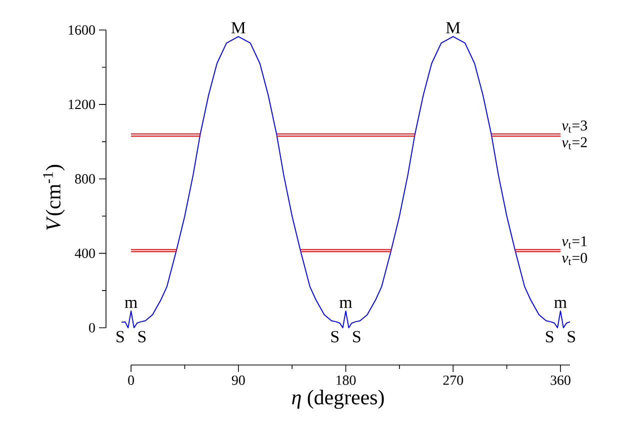 Image resolution: width=626 pixels, height=432 pixels. Describe the element at coordinates (85, 179) in the screenshot. I see `y-tick-label: 800` at that location.